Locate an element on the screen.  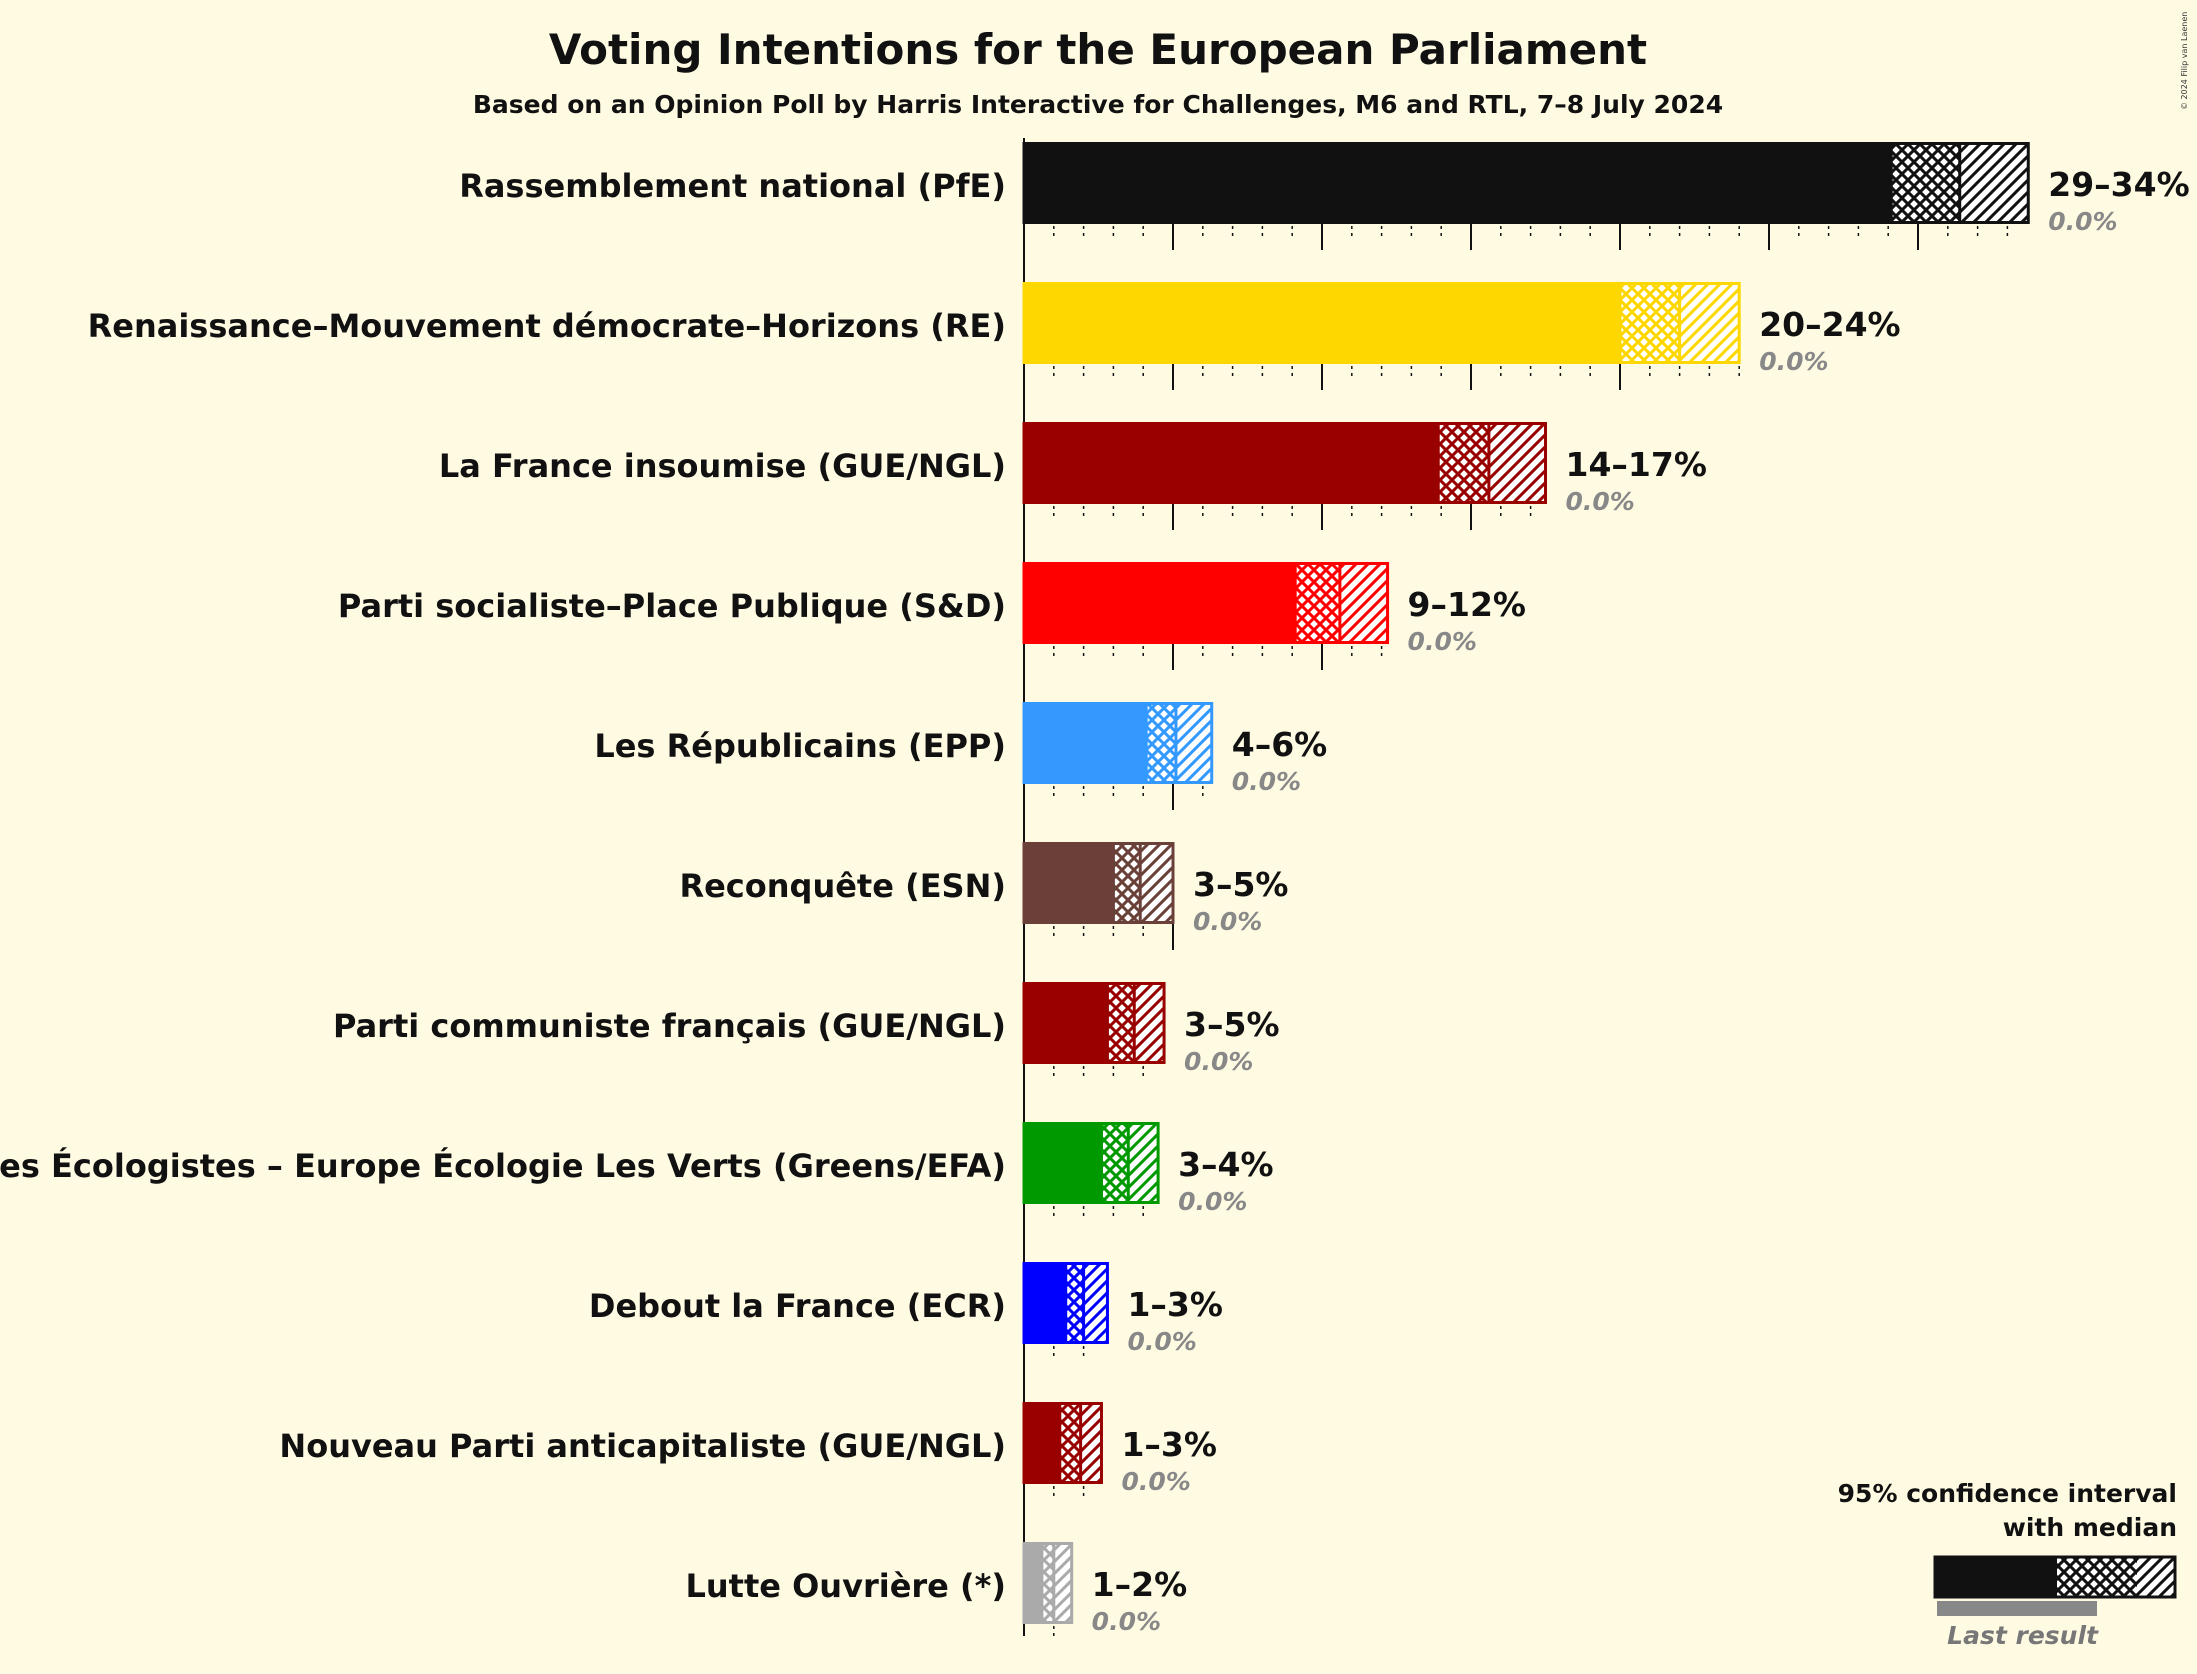
range-label: 20–24% is located at coordinates (1829, 324).